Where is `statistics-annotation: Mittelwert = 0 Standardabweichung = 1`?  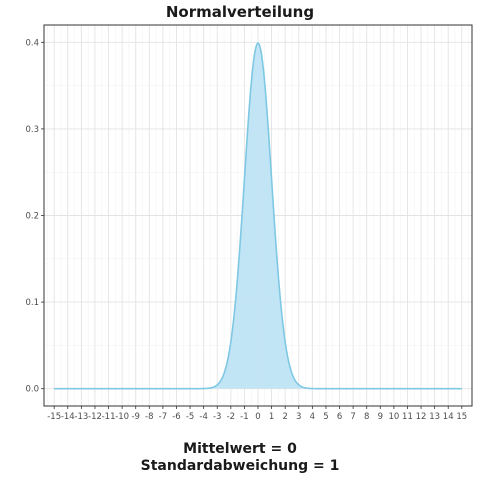 statistics-annotation: Mittelwert = 0 Standardabweichung = 1 is located at coordinates (240, 458).